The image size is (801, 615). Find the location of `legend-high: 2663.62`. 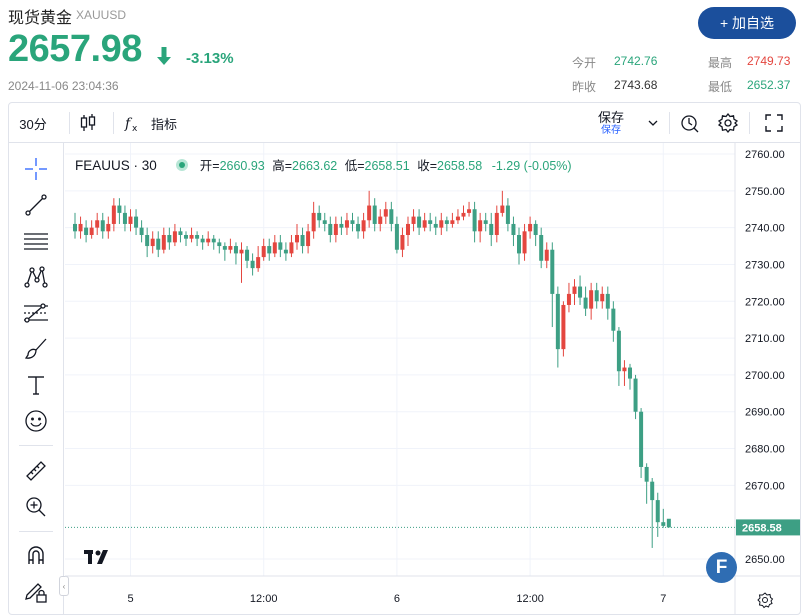

legend-high: 2663.62 is located at coordinates (315, 166).